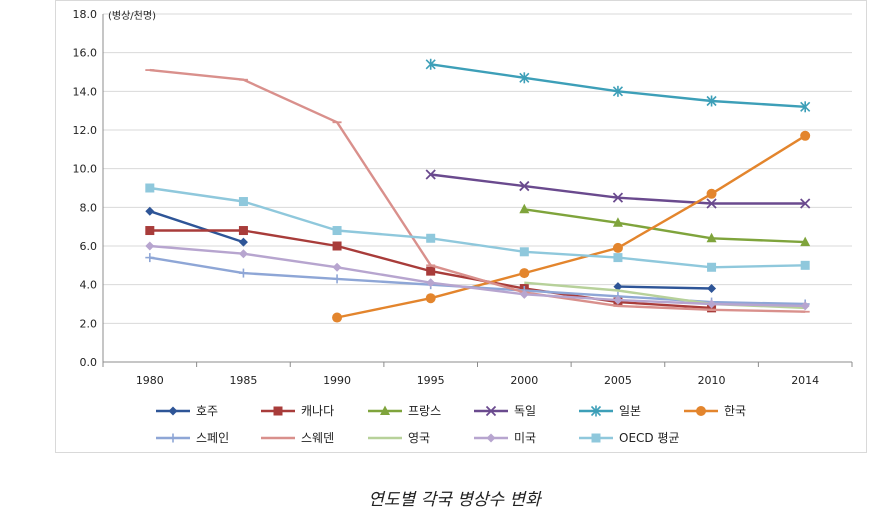  I want to click on y-tick-label: 8.0, so click(89, 207).